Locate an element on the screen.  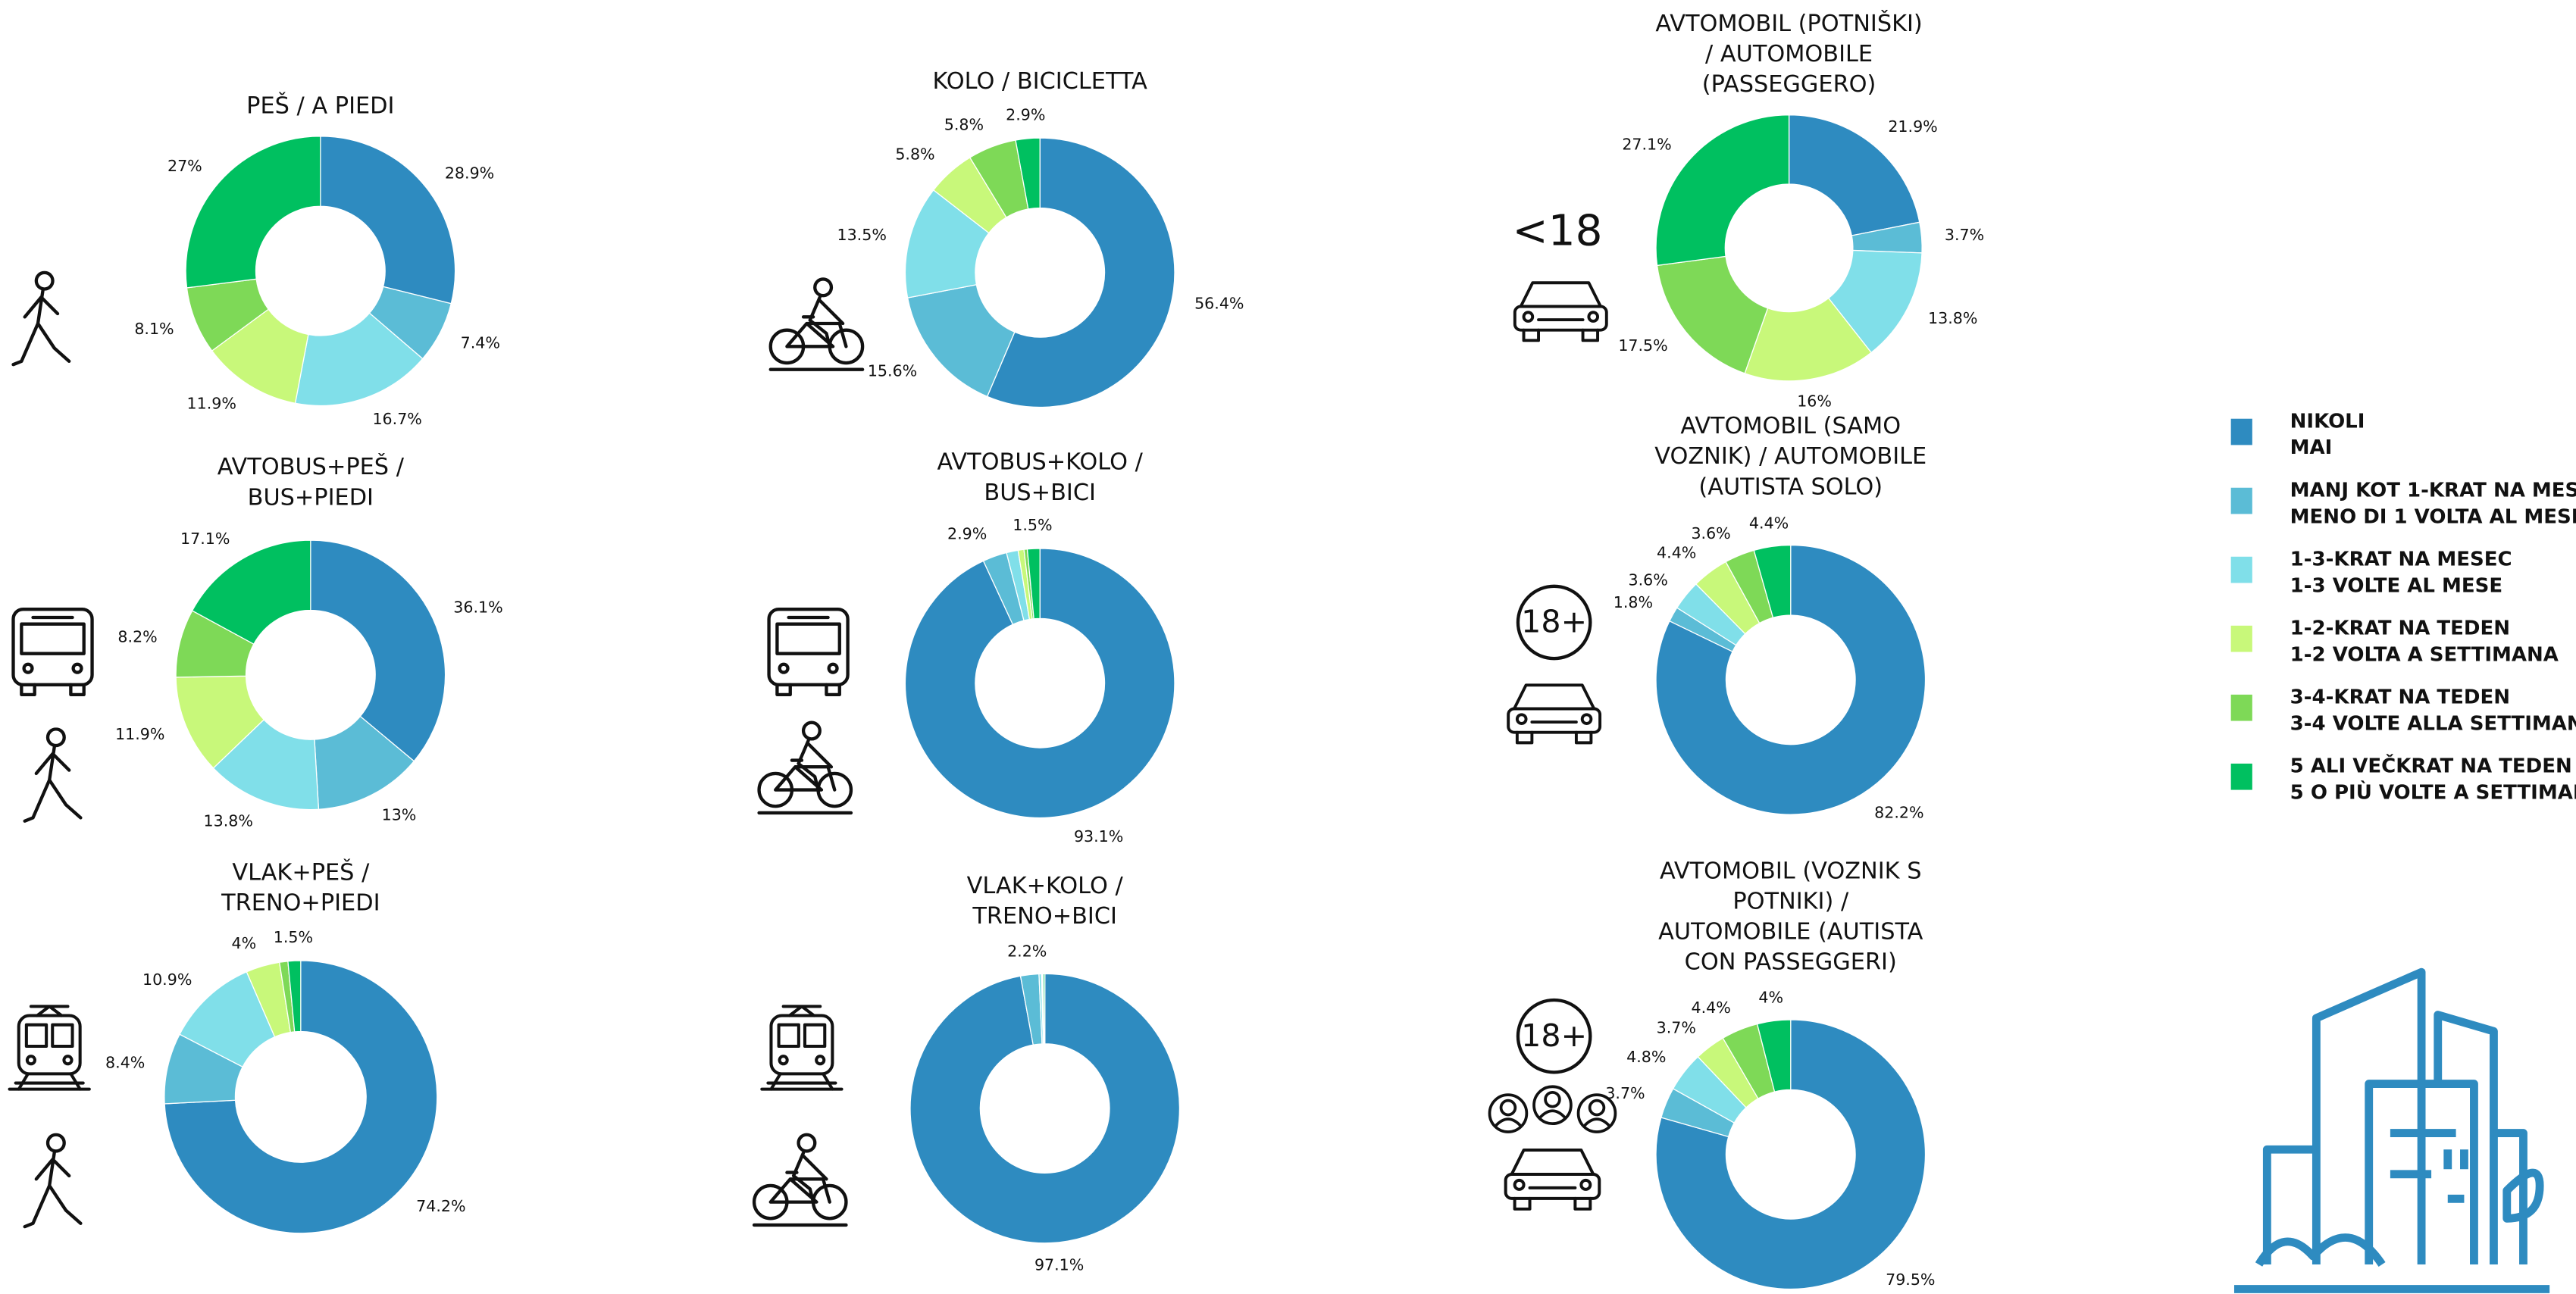
walker-icon is located at coordinates (53, 774).